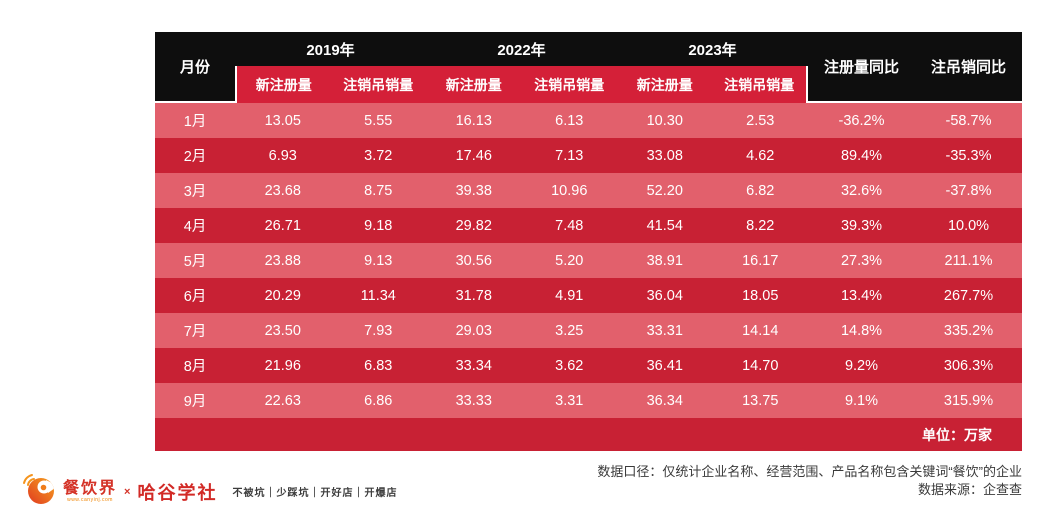 The image size is (1053, 518). Describe the element at coordinates (968, 190) in the screenshot. I see `cell: -37.8%` at that location.